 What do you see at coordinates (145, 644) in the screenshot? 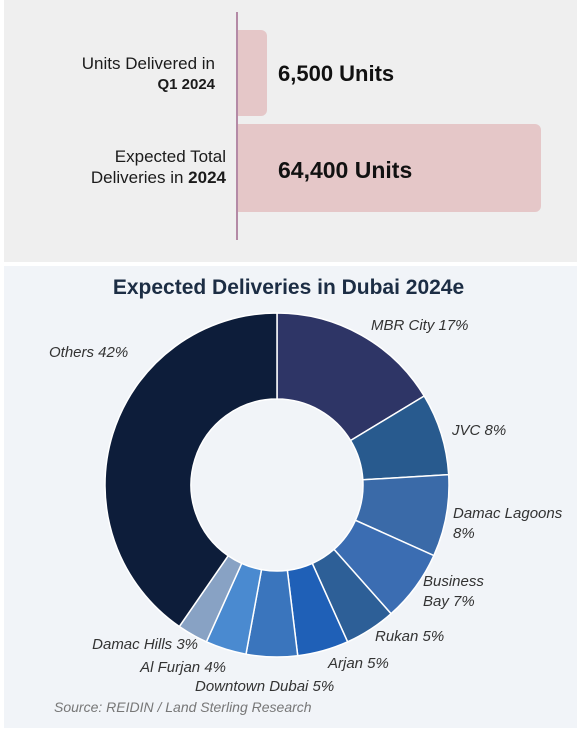
I see `slice-label-8: Damac Hills 3%` at bounding box center [145, 644].